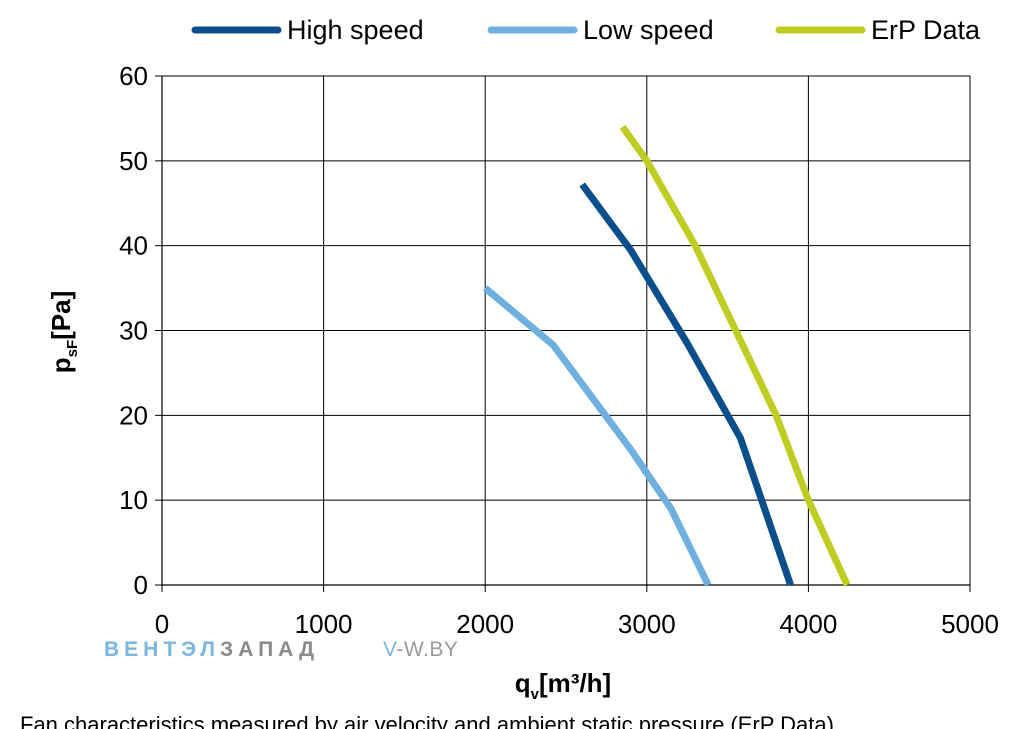  I want to click on x-tick-label: 0, so click(162, 624).